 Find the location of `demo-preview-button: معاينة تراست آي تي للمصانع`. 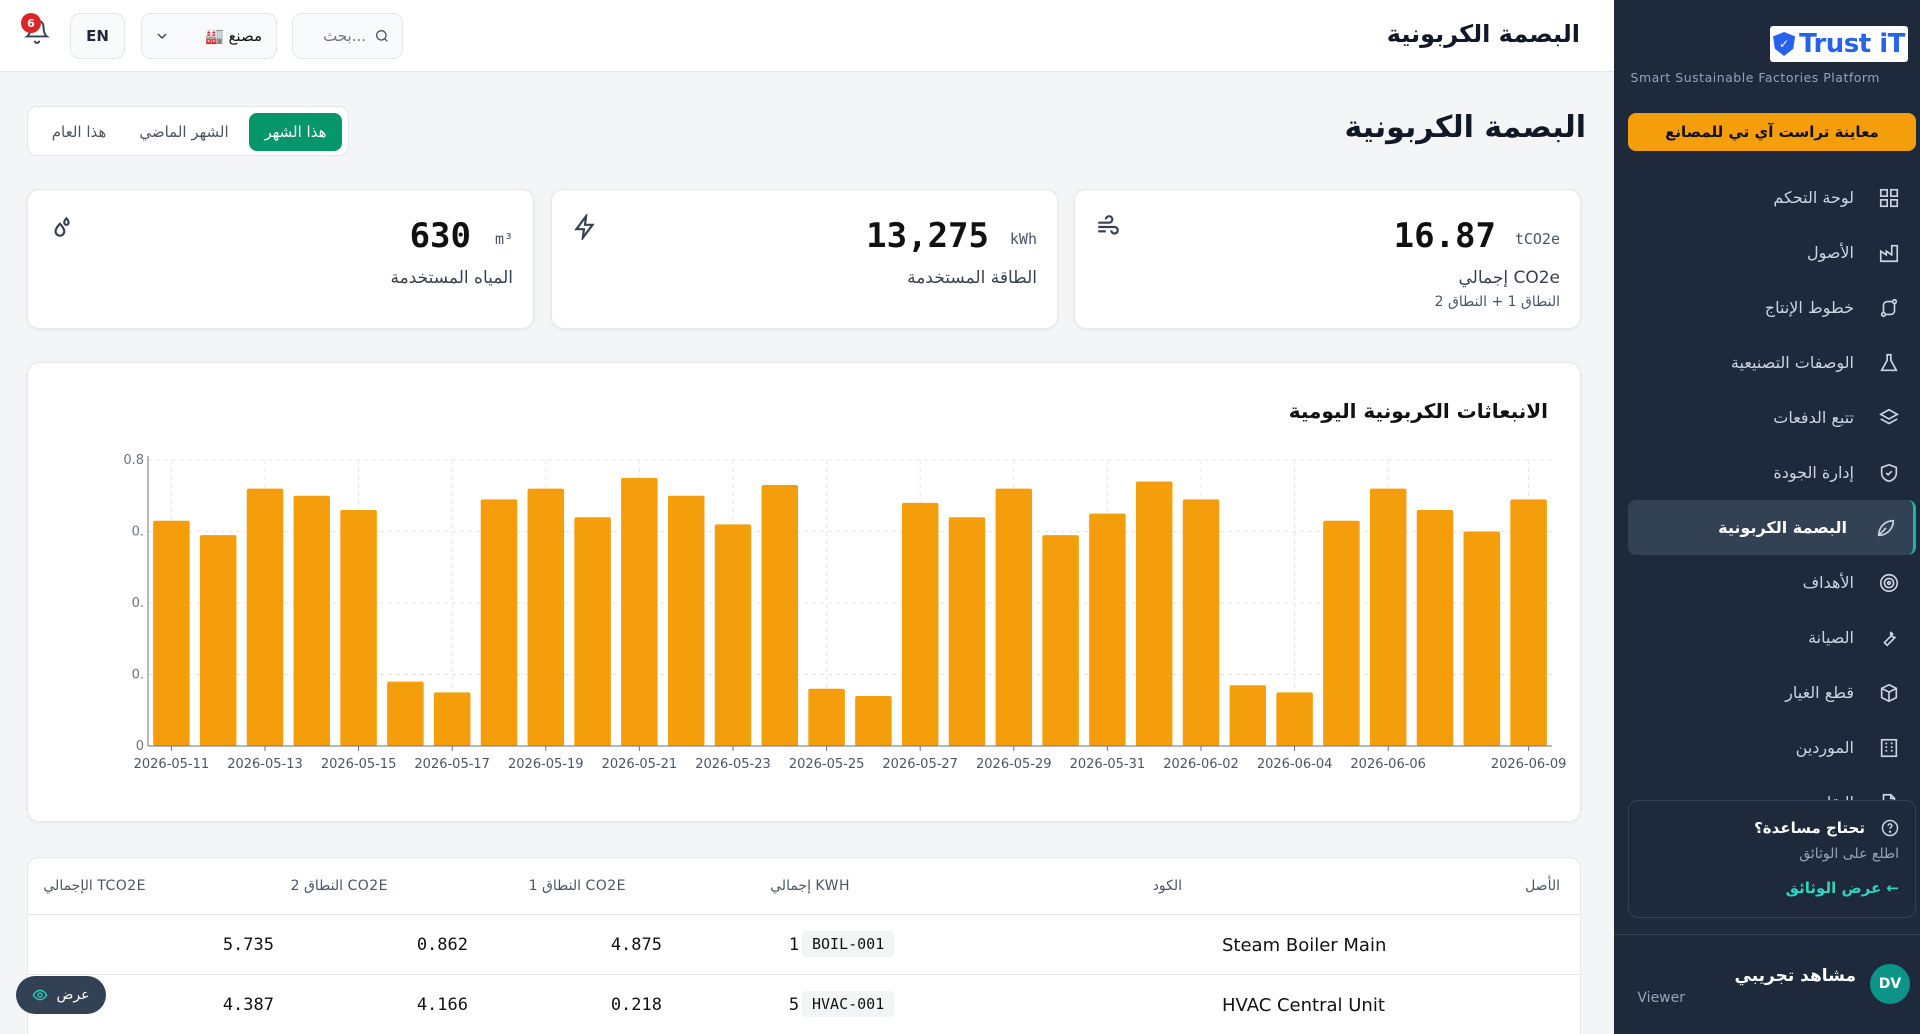

demo-preview-button: معاينة تراست آي تي للمصانع is located at coordinates (1772, 132).